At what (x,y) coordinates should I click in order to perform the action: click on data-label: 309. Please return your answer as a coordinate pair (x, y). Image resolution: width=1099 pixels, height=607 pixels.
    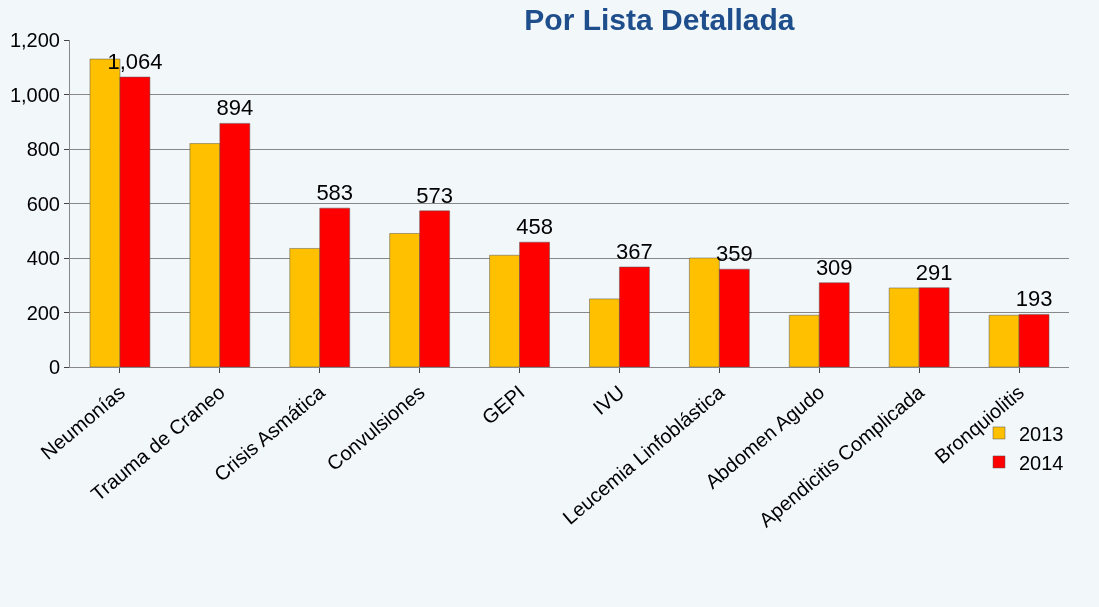
    Looking at the image, I should click on (834, 267).